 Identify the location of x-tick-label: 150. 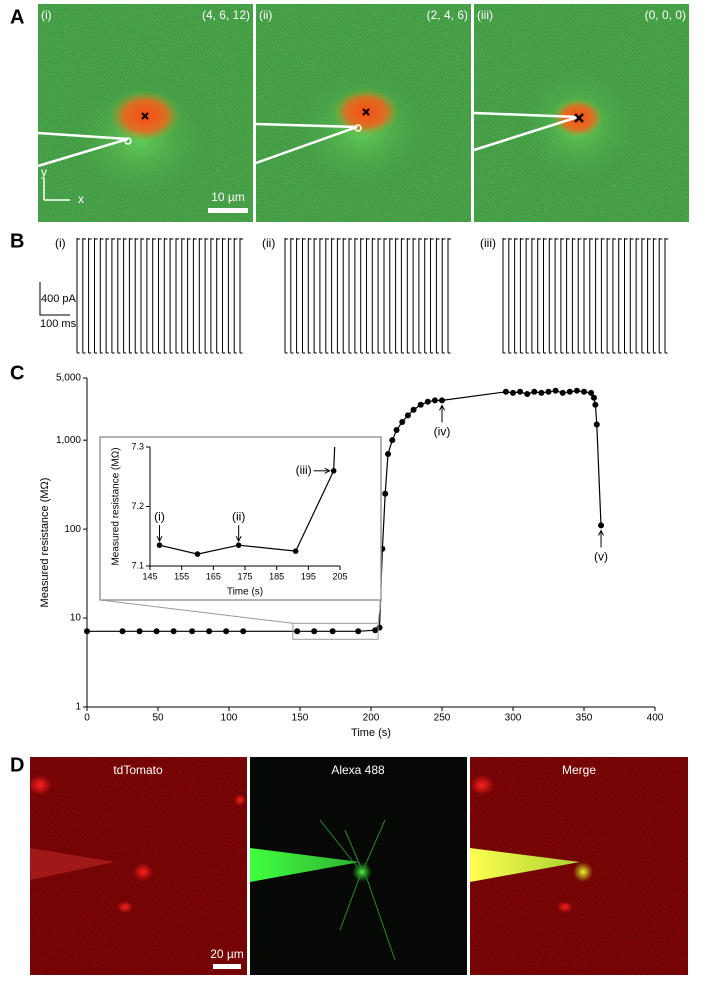
(300, 718).